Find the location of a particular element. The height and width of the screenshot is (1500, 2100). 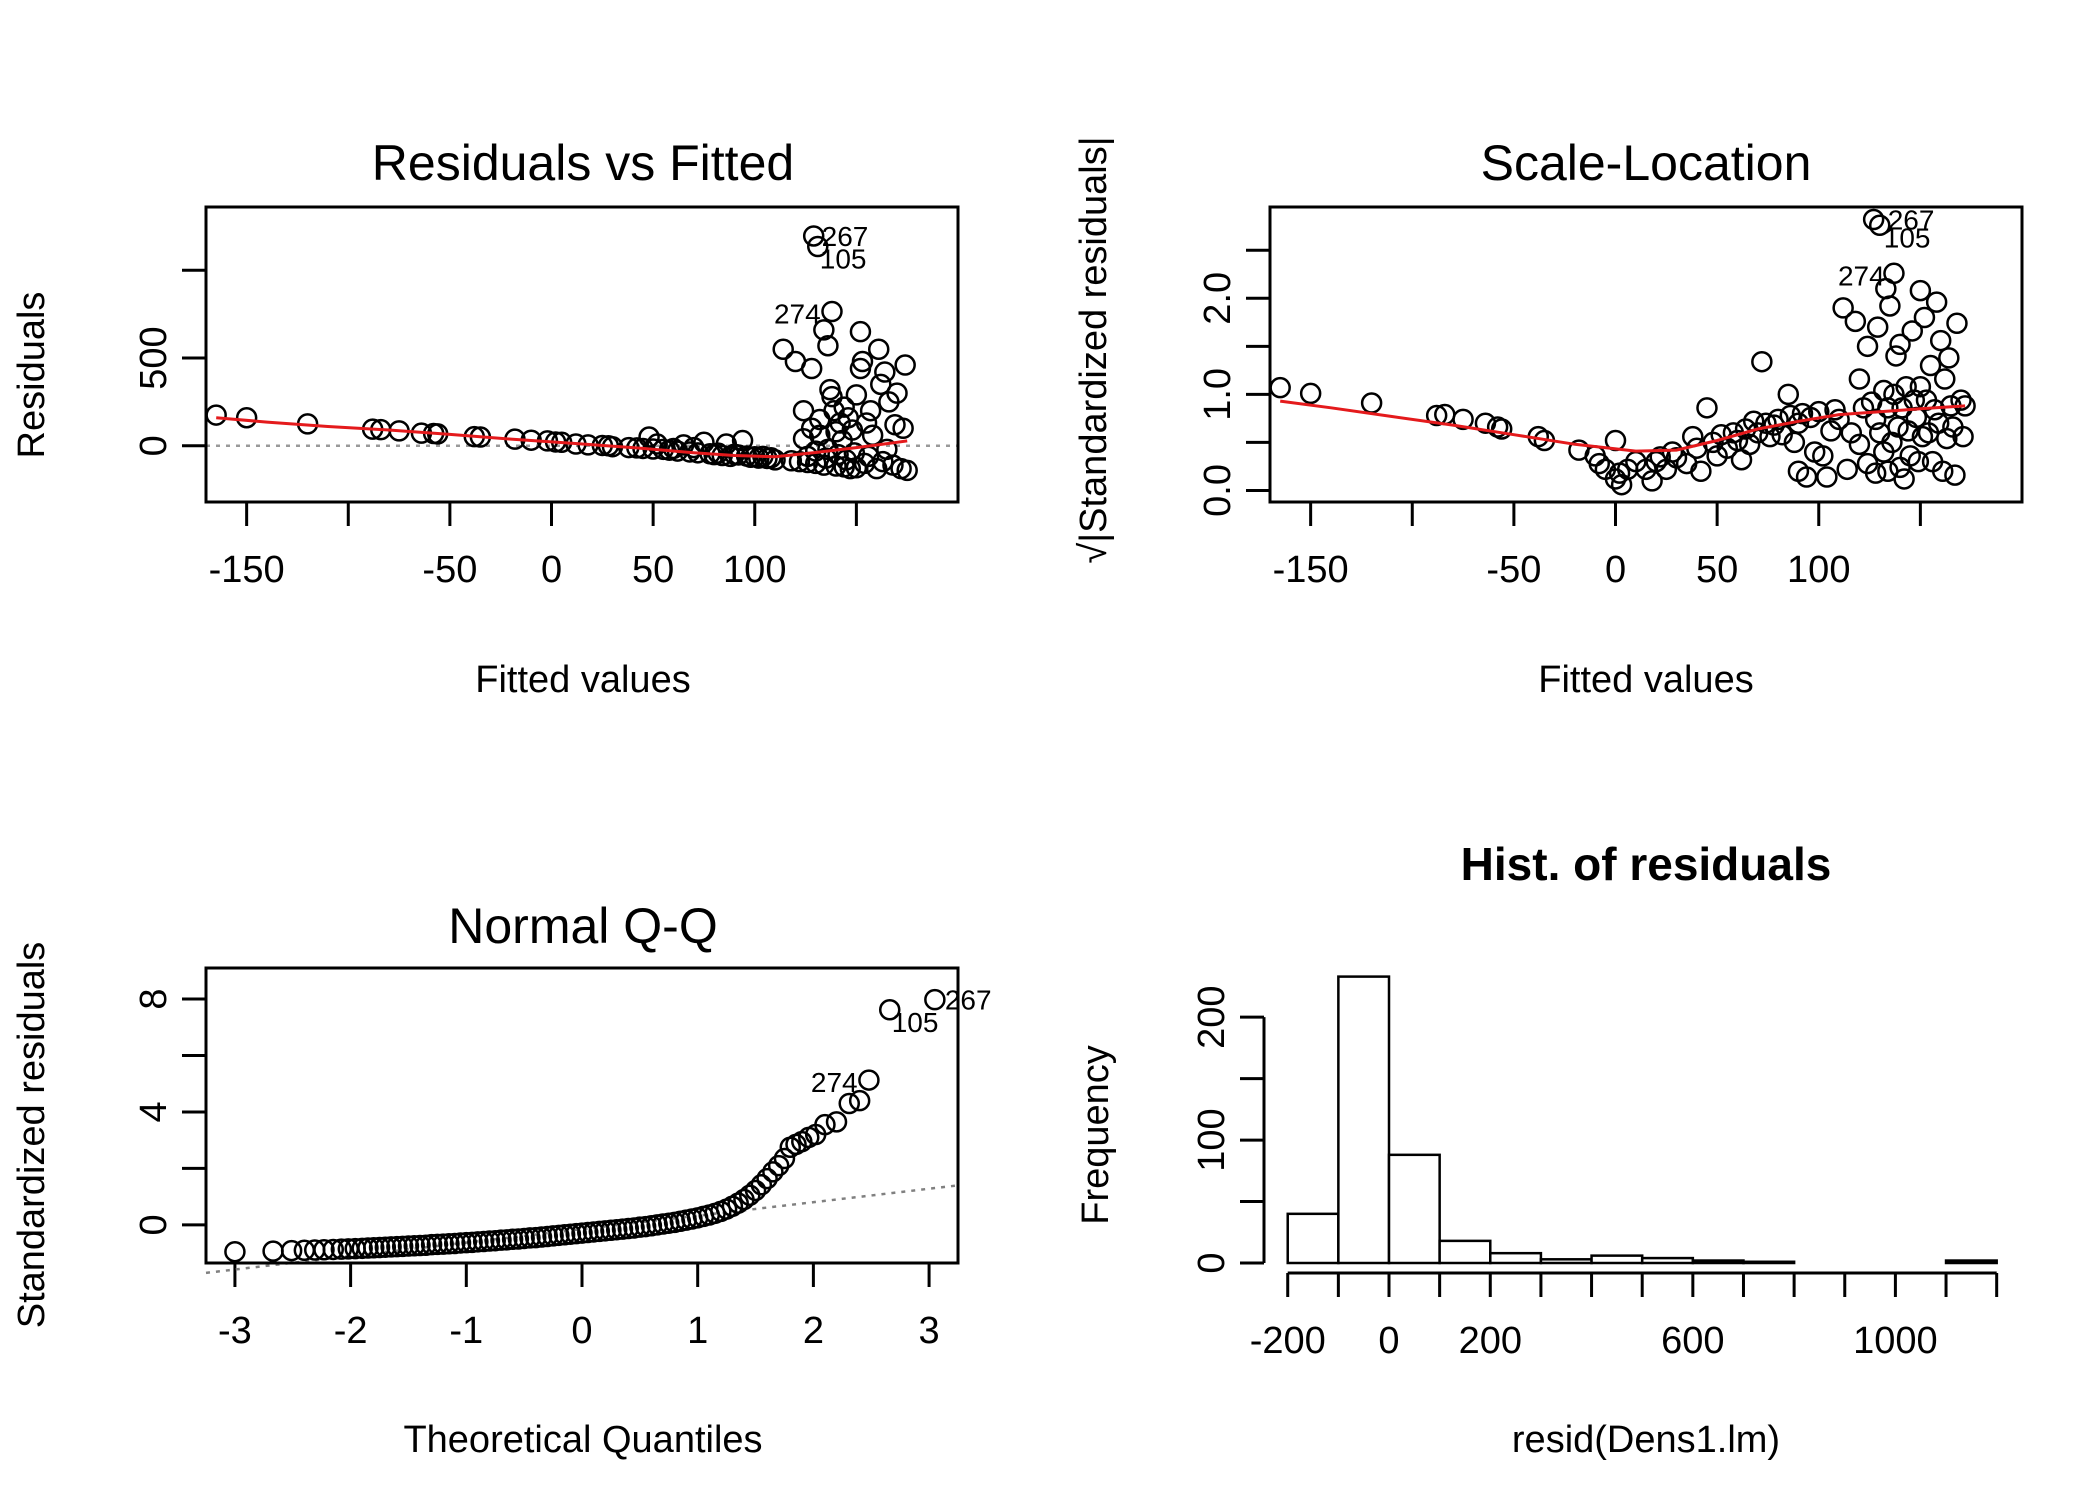

scale-location-plot-frame is located at coordinates (1646, 354).